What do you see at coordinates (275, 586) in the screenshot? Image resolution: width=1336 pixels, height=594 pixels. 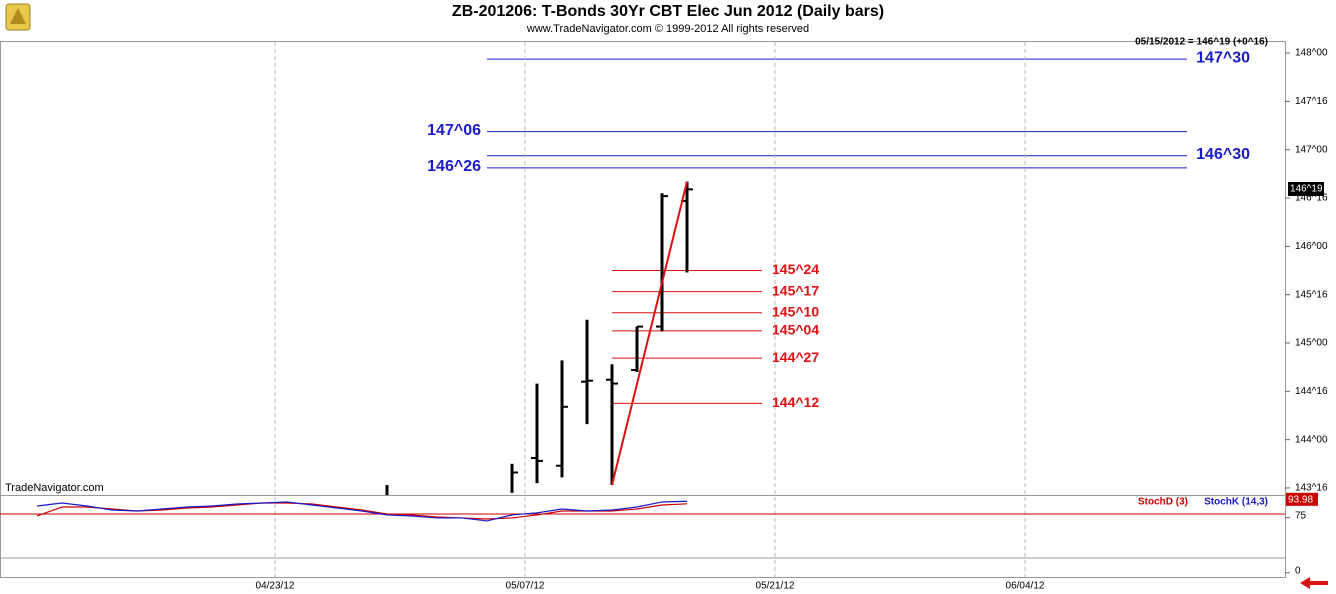 I see `x-tick-label: 04/23/12` at bounding box center [275, 586].